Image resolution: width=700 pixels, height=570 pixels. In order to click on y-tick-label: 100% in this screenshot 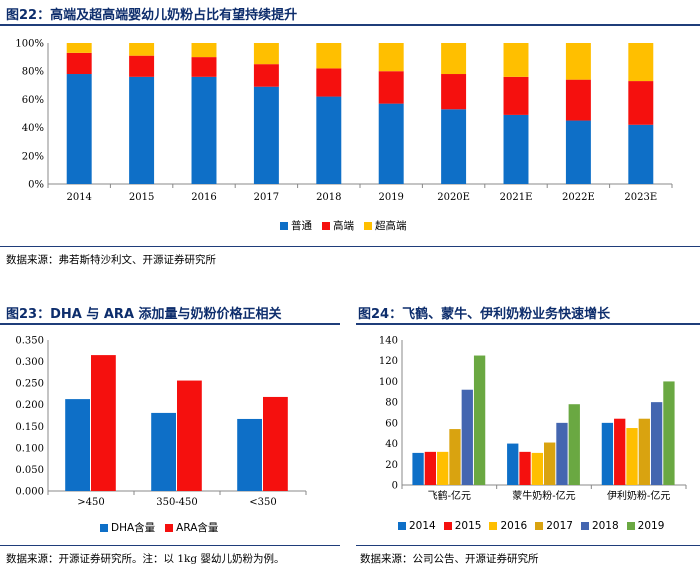, I will do `click(29, 44)`.